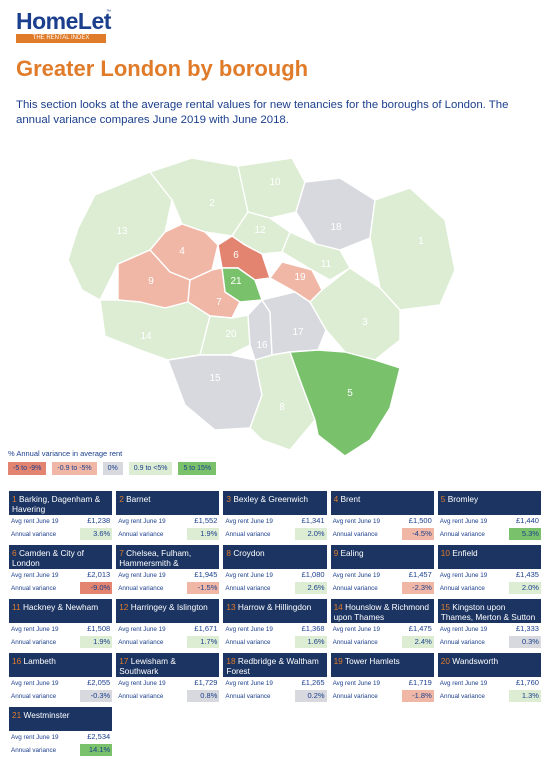 The image size is (550, 774). Describe the element at coordinates (236, 255) in the screenshot. I see `map-label-6: 6` at that location.